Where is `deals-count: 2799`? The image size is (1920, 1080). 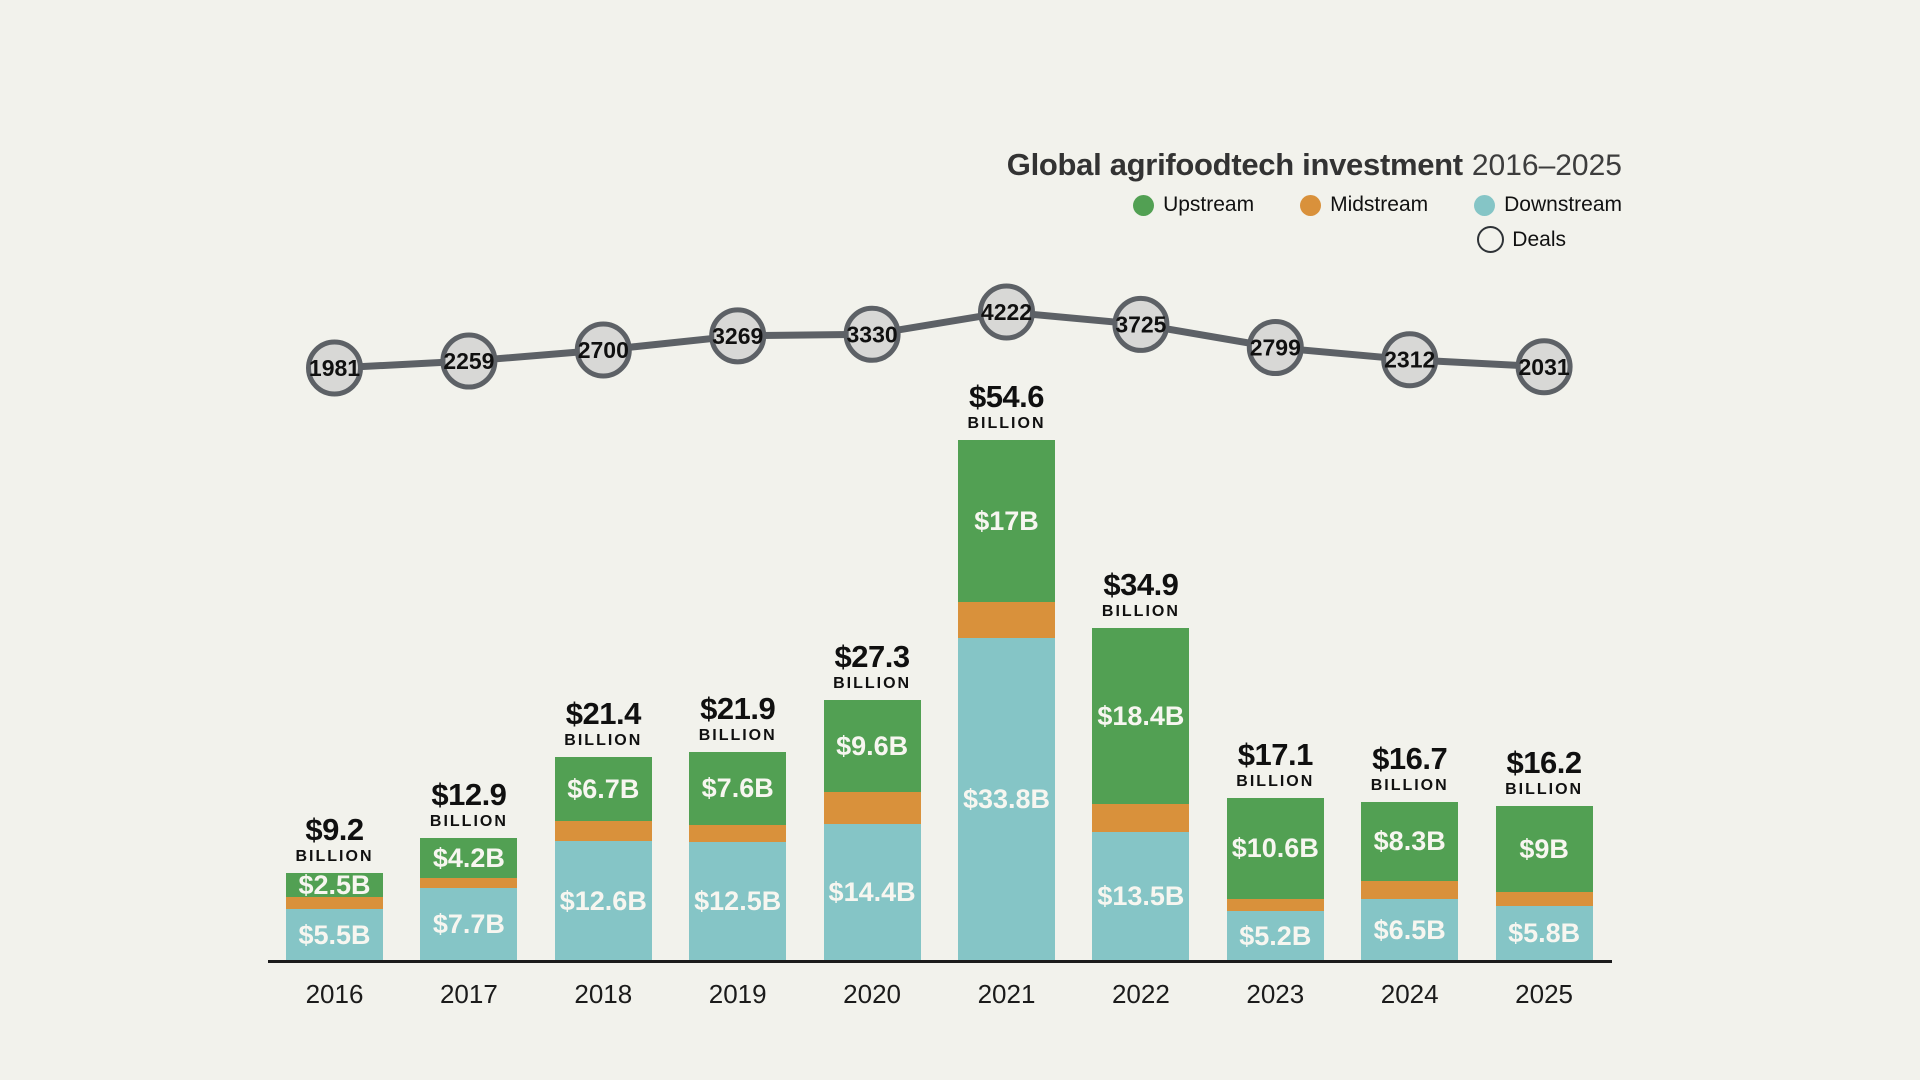 deals-count: 2799 is located at coordinates (1275, 348).